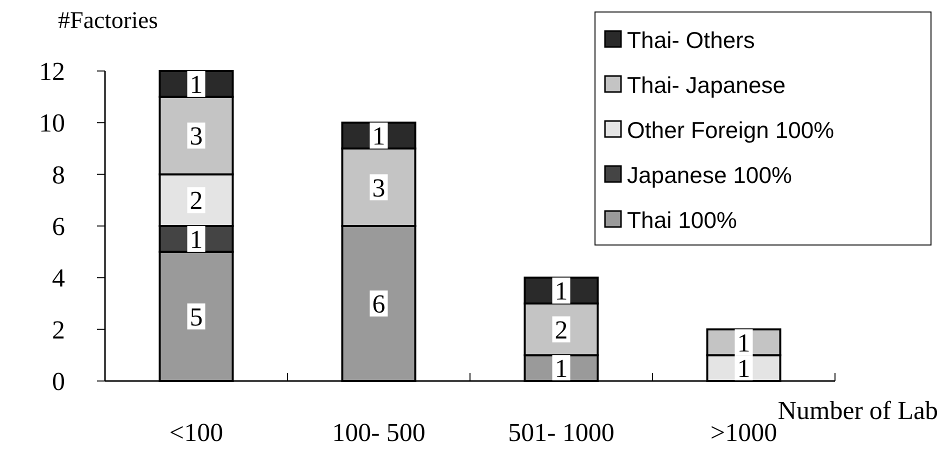 This screenshot has height=452, width=944. I want to click on data-label: 6, so click(379, 304).